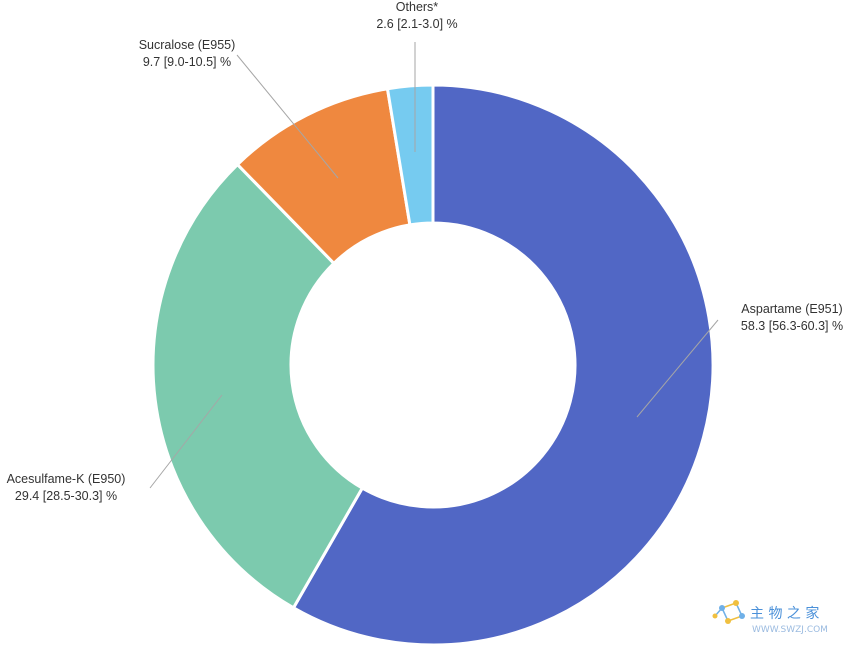  What do you see at coordinates (792, 326) in the screenshot?
I see `slice-label-value-aspartame-e951: 58.3 [56.3-60.3] %` at bounding box center [792, 326].